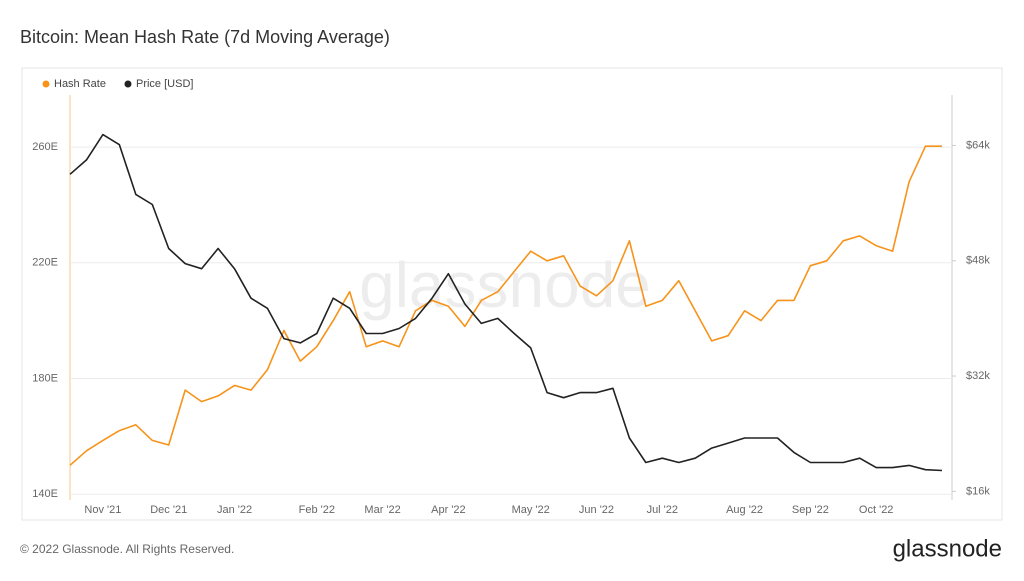  I want to click on x-tick-label: Jan '22, so click(234, 510).